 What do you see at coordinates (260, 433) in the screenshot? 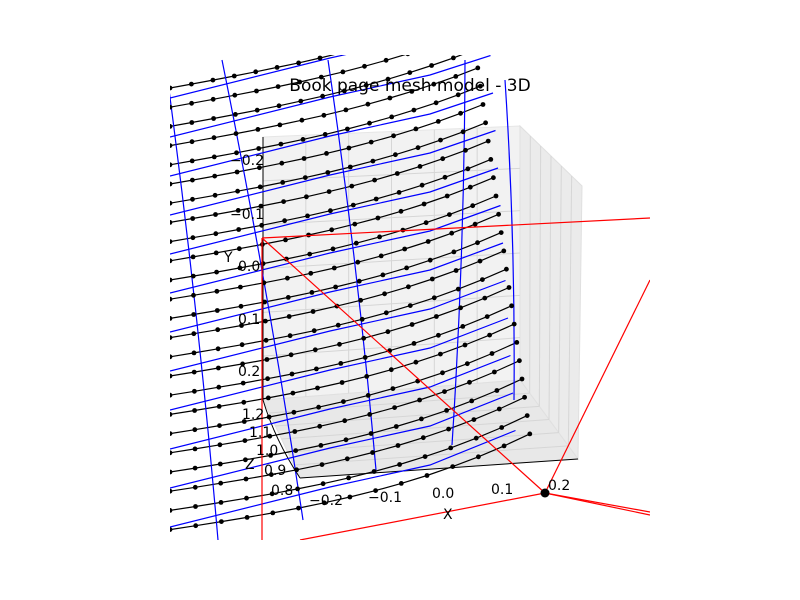
I see `z-tick-label: 1.1` at bounding box center [260, 433].